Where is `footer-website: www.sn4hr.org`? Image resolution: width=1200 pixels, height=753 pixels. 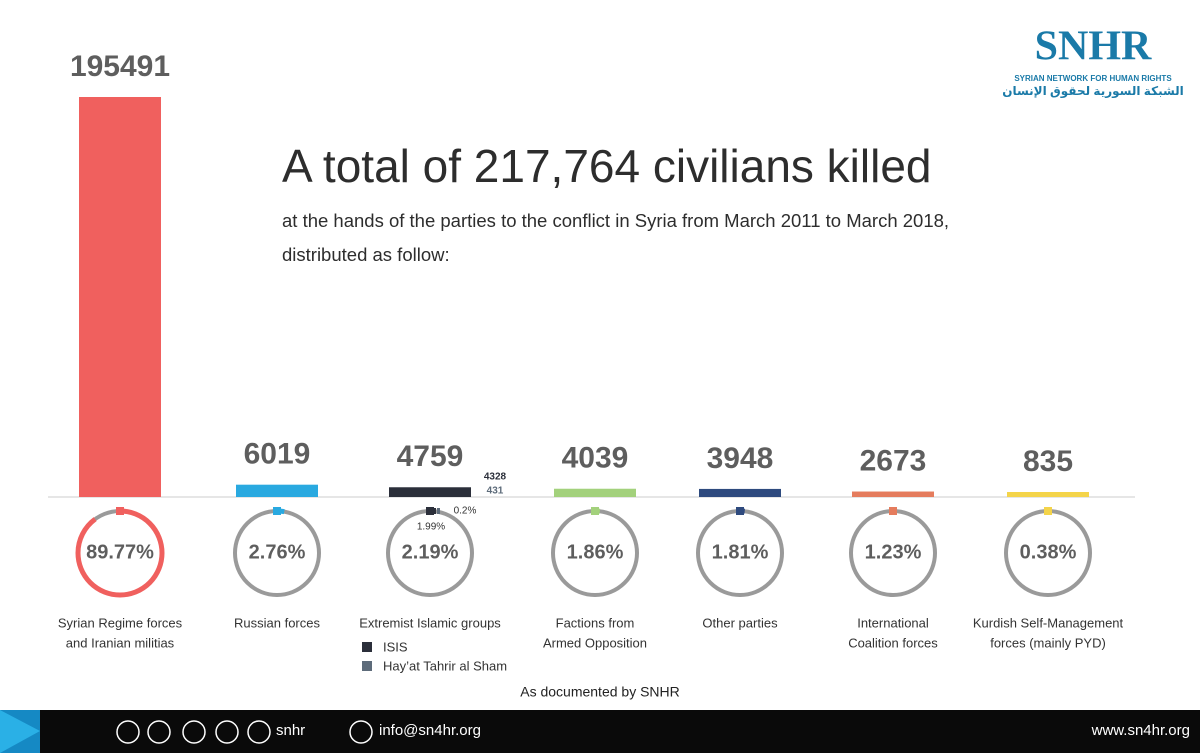 footer-website: www.sn4hr.org is located at coordinates (1140, 730).